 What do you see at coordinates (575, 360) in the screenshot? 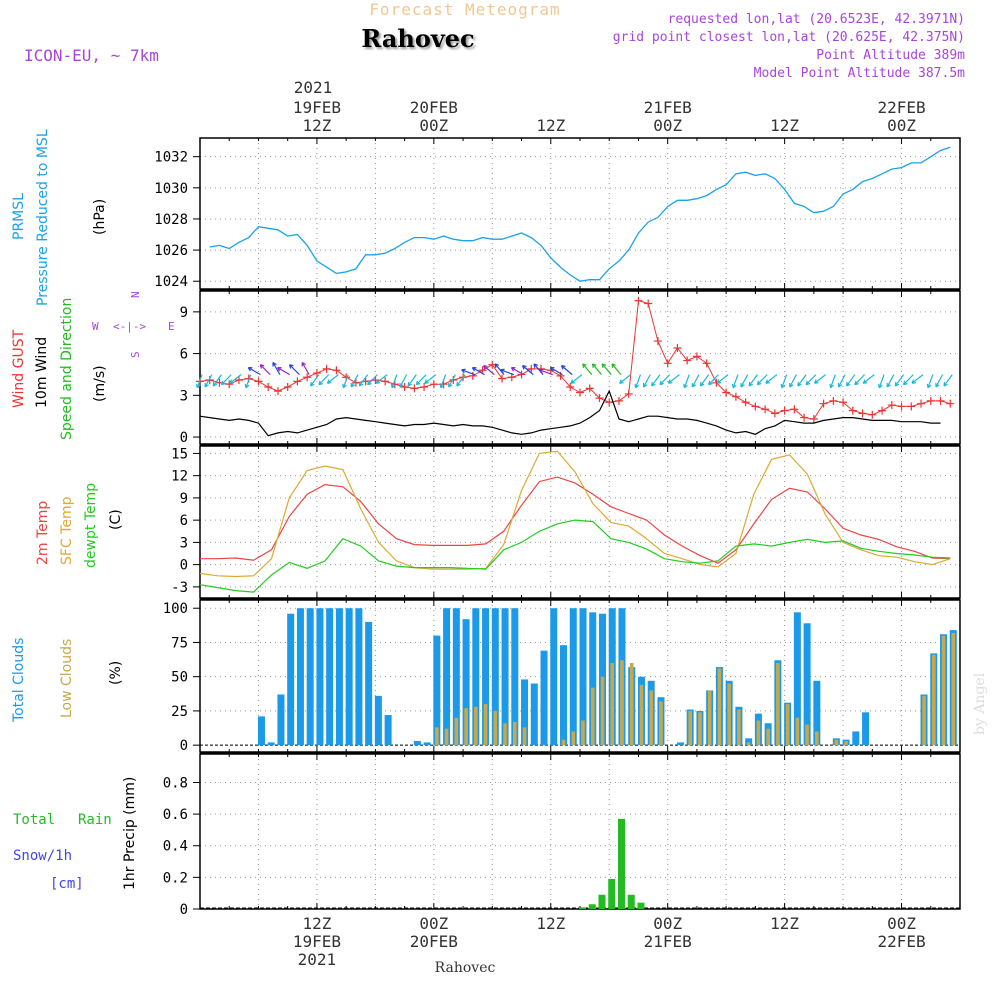
I see `gust-line` at bounding box center [575, 360].